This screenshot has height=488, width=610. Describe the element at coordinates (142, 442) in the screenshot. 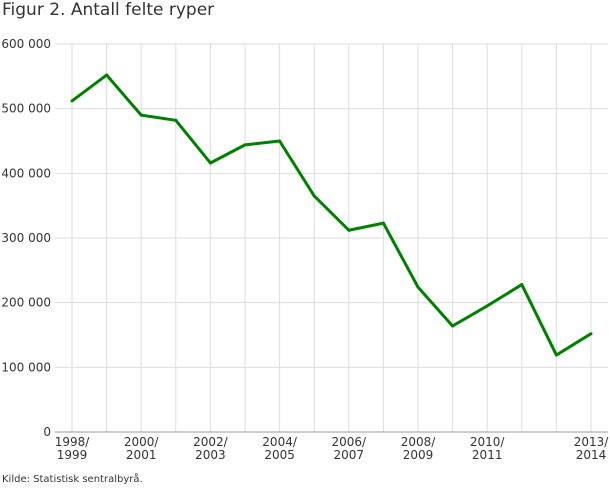

I see `x-tick-label: 2000/` at that location.